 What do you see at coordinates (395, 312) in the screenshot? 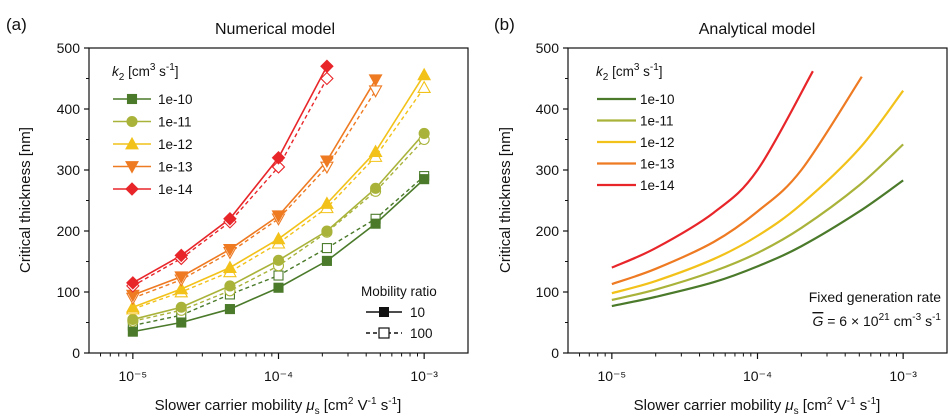
I see `mobility-legend-solid: 10` at bounding box center [395, 312].